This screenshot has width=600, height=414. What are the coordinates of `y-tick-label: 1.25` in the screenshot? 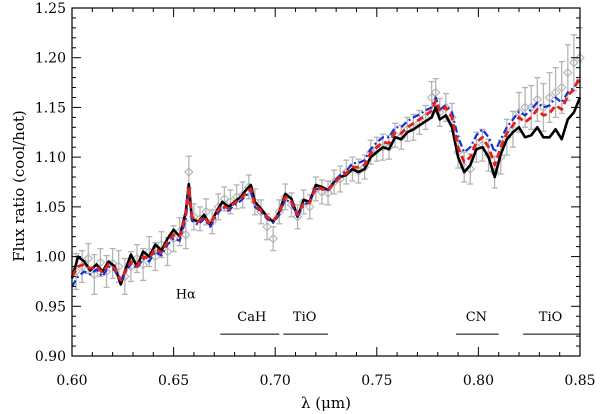 It's located at (50, 9).